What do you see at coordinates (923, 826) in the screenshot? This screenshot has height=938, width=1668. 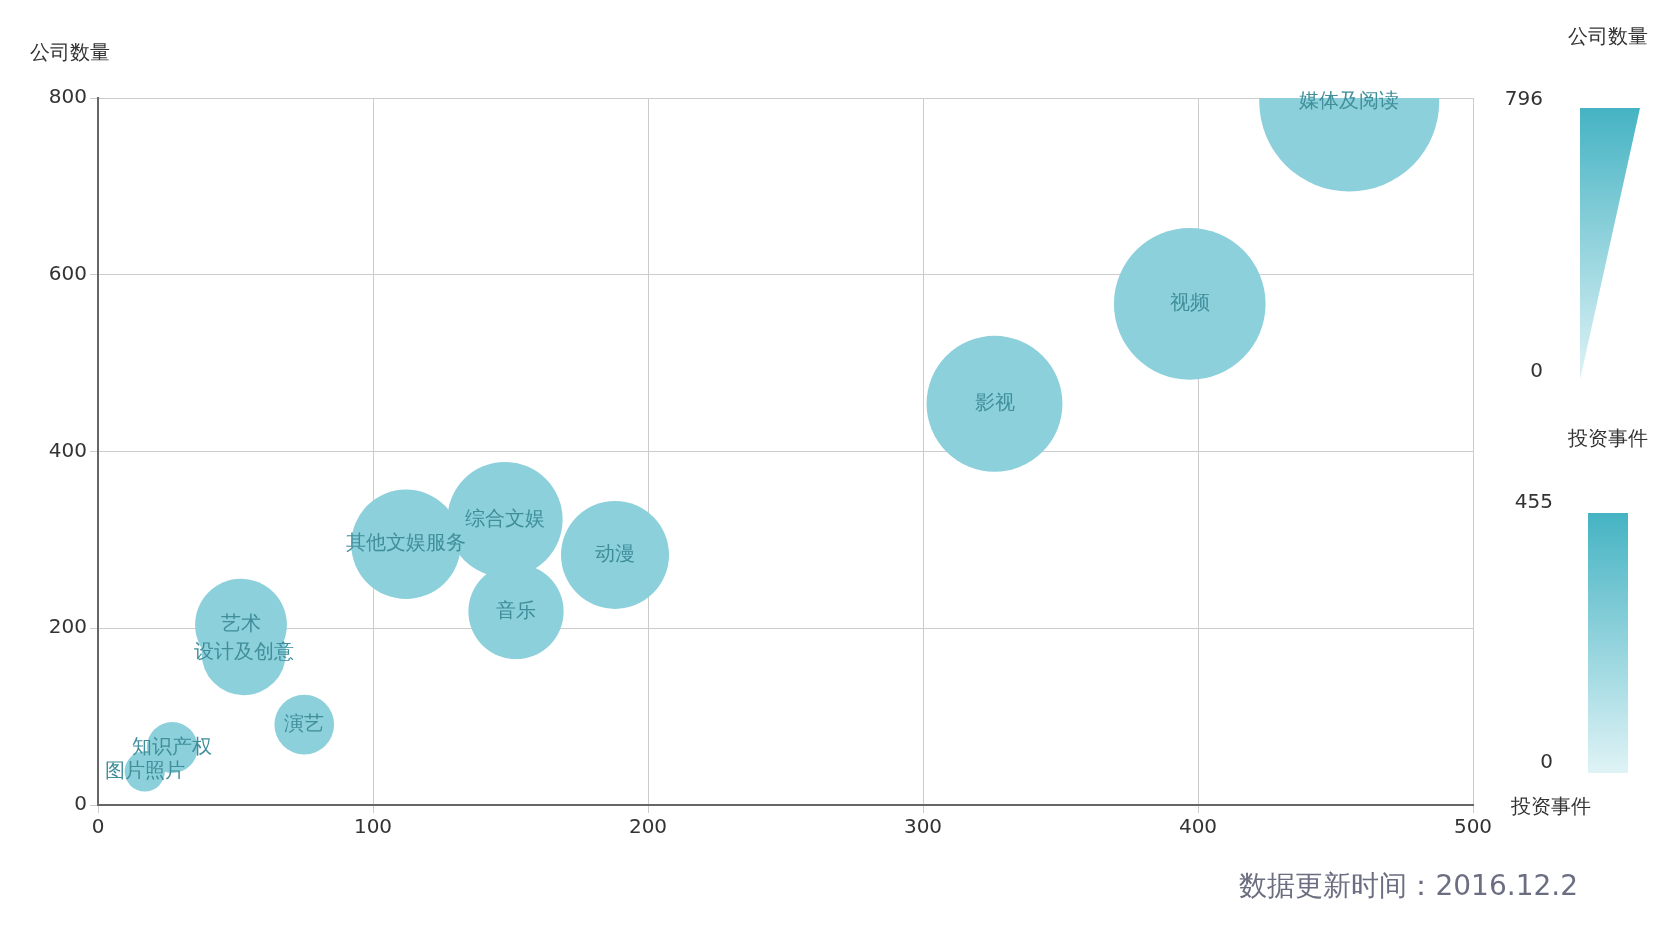 I see `x-tick-label: 300` at bounding box center [923, 826].